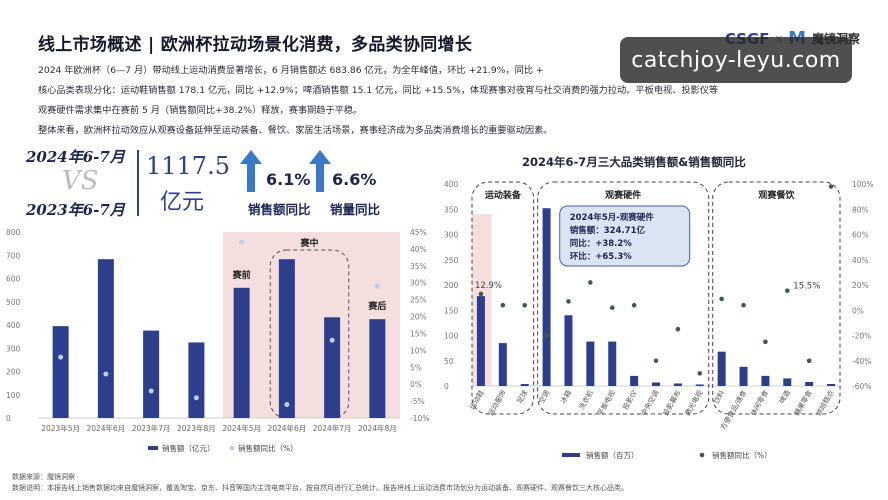 The image size is (888, 500). I want to click on page-title: 线上市场概述 | 欧洲杯拉动场景化消费，多品类协同增长, so click(255, 45).